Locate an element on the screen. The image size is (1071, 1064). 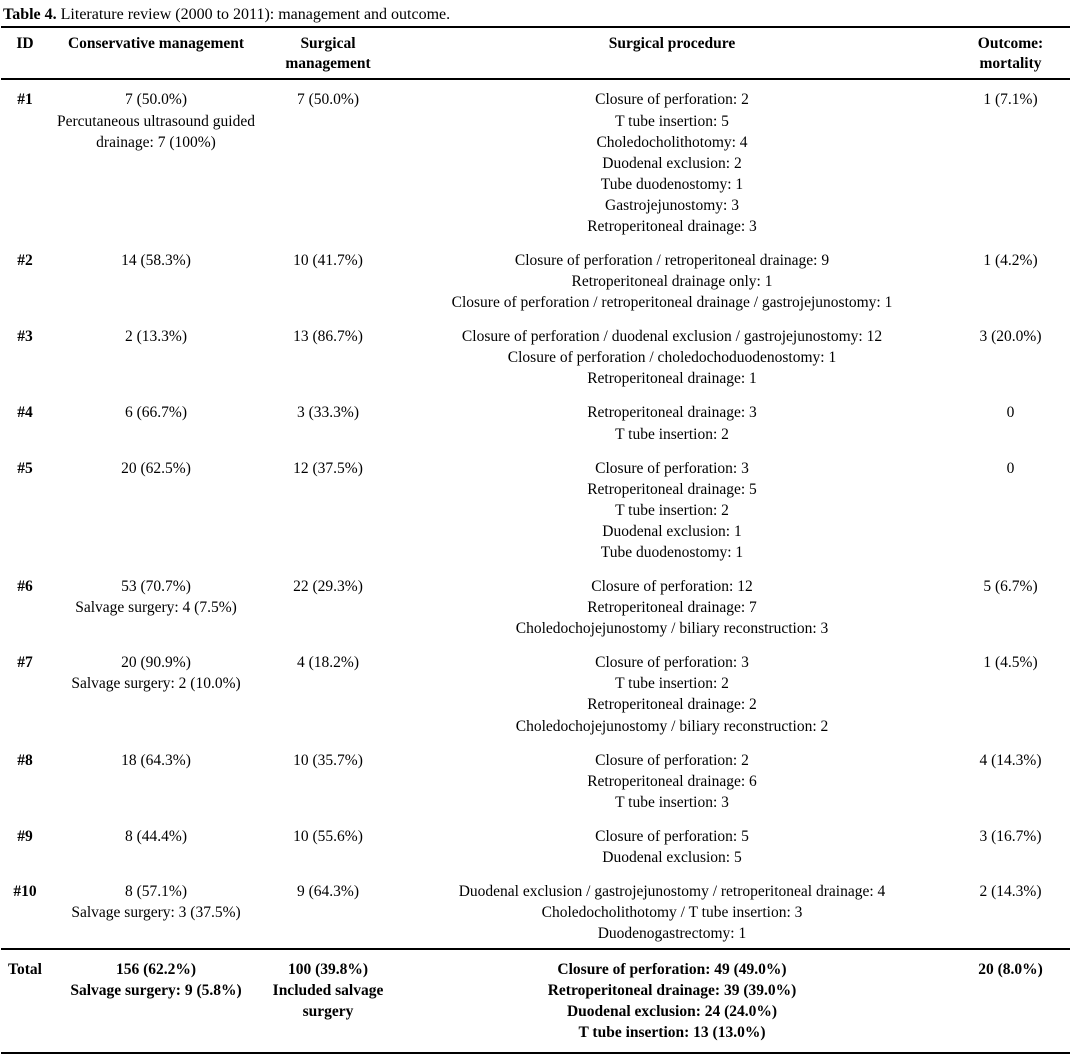
cell-surgical-line: 10 (35.7%) is located at coordinates (328, 760).